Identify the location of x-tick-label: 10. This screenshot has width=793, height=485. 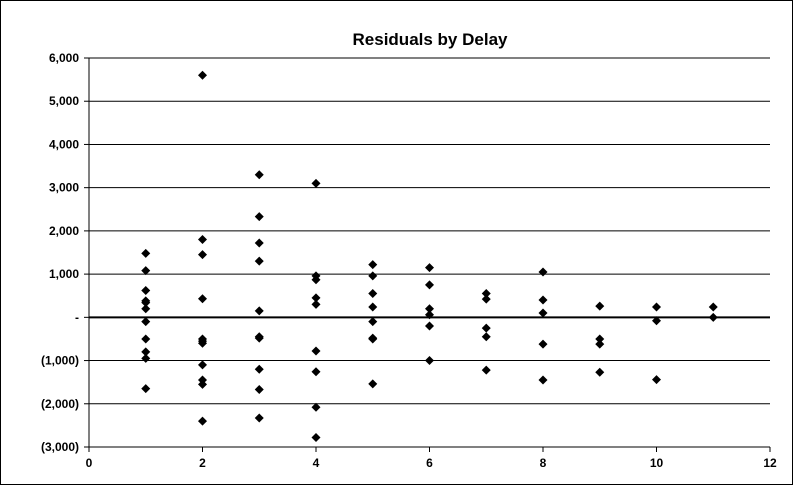
(657, 463).